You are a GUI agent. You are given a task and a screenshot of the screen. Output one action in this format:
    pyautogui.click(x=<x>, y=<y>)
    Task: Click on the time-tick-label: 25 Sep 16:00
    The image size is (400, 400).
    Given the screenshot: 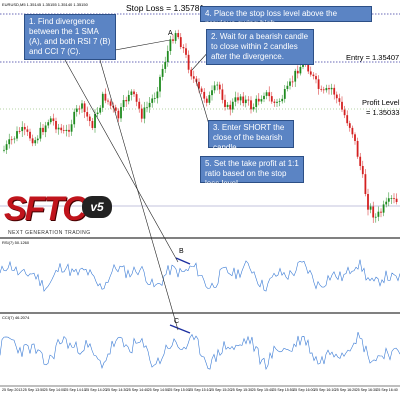 What is the action you would take?
    pyautogui.click(x=304, y=390)
    